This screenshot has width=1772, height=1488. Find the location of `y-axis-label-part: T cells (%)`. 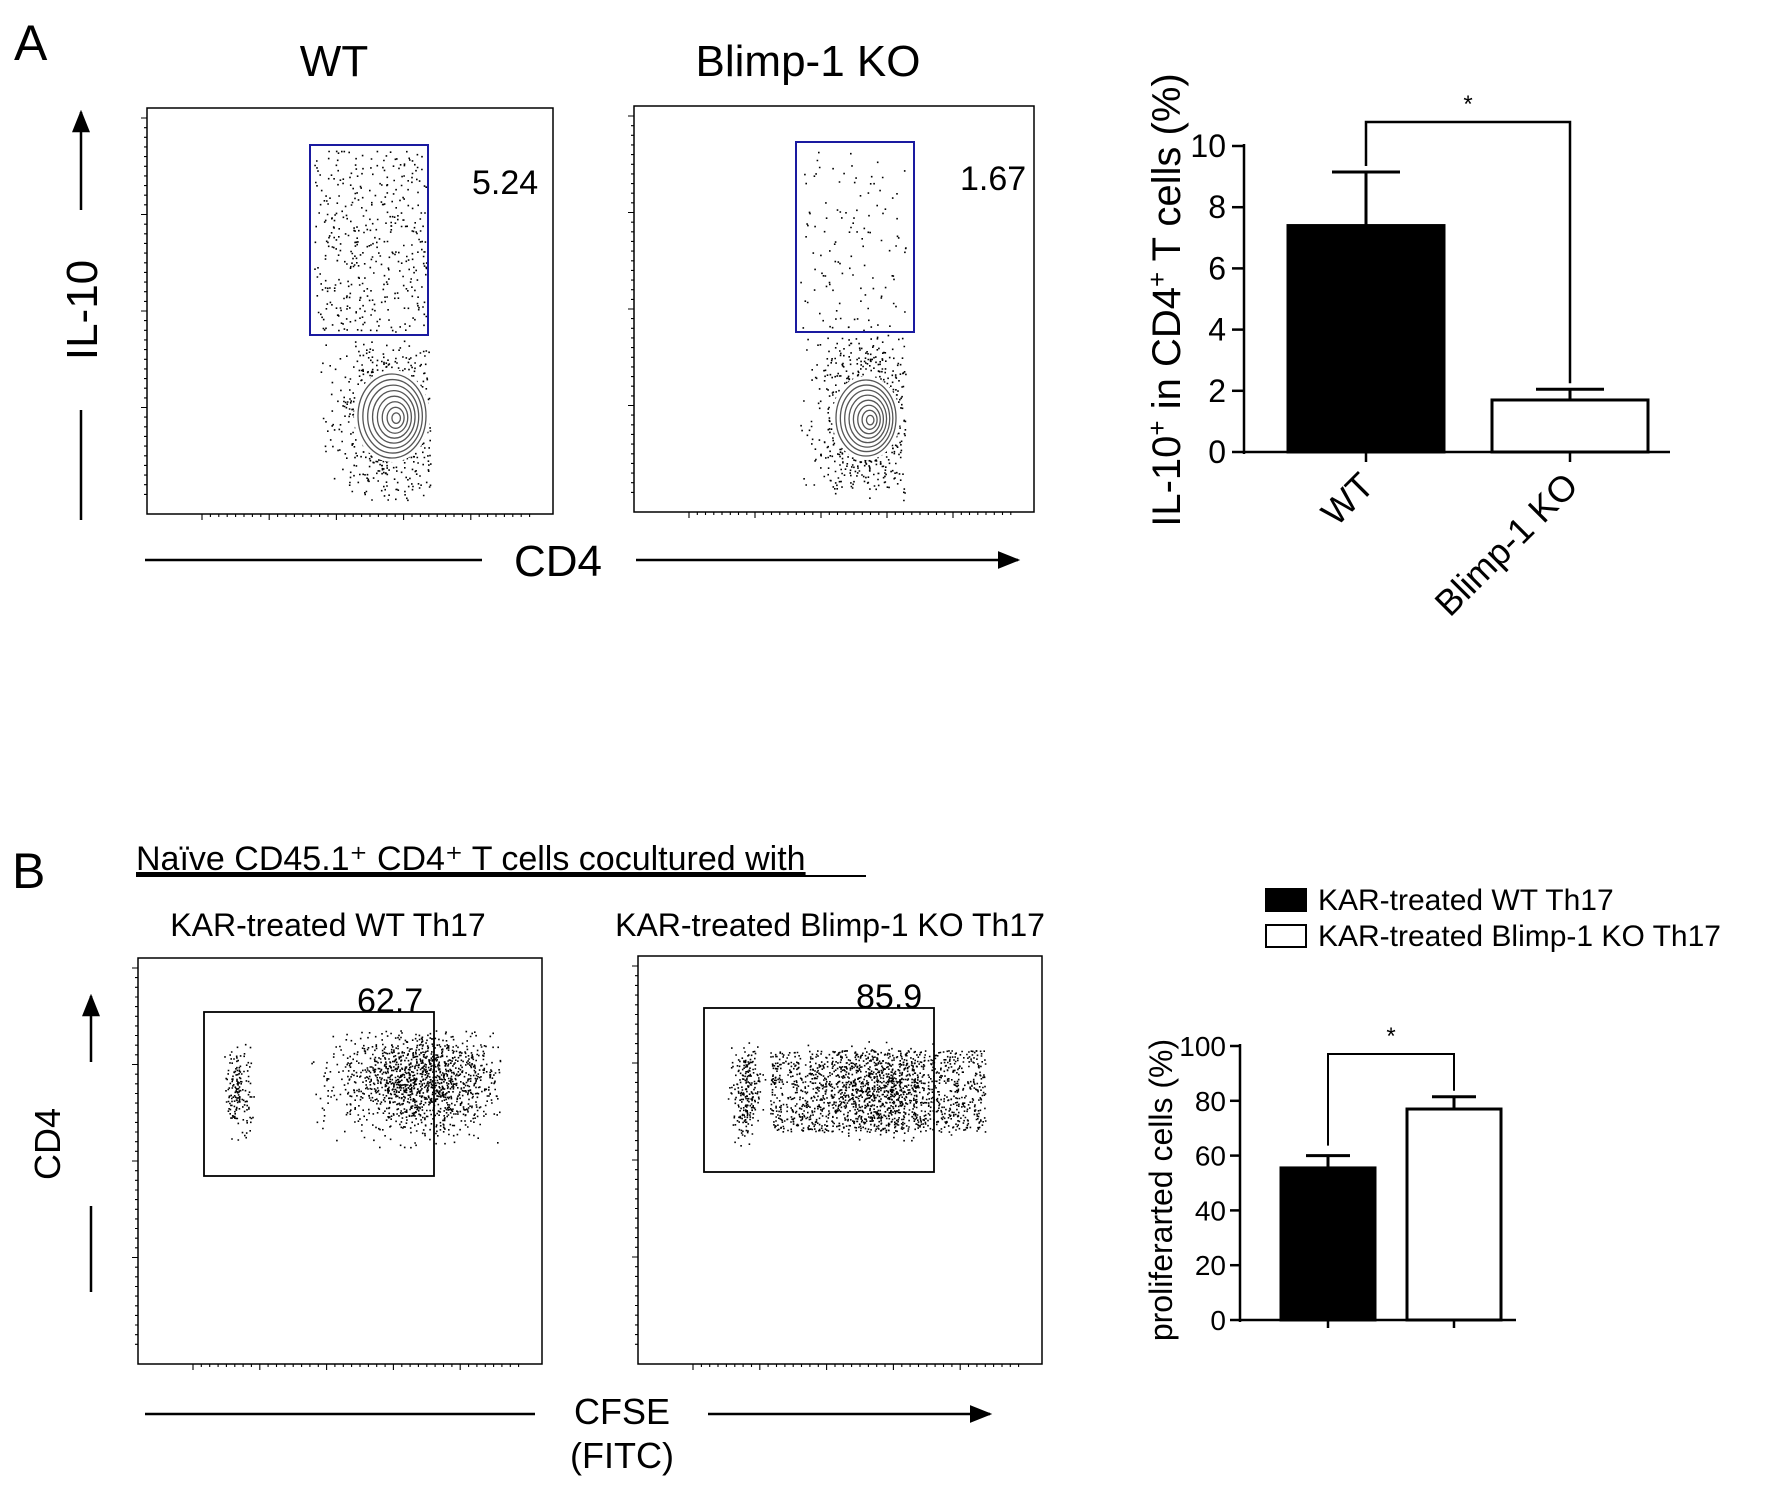

y-axis-label-part: T cells (%) is located at coordinates (1167, 172).